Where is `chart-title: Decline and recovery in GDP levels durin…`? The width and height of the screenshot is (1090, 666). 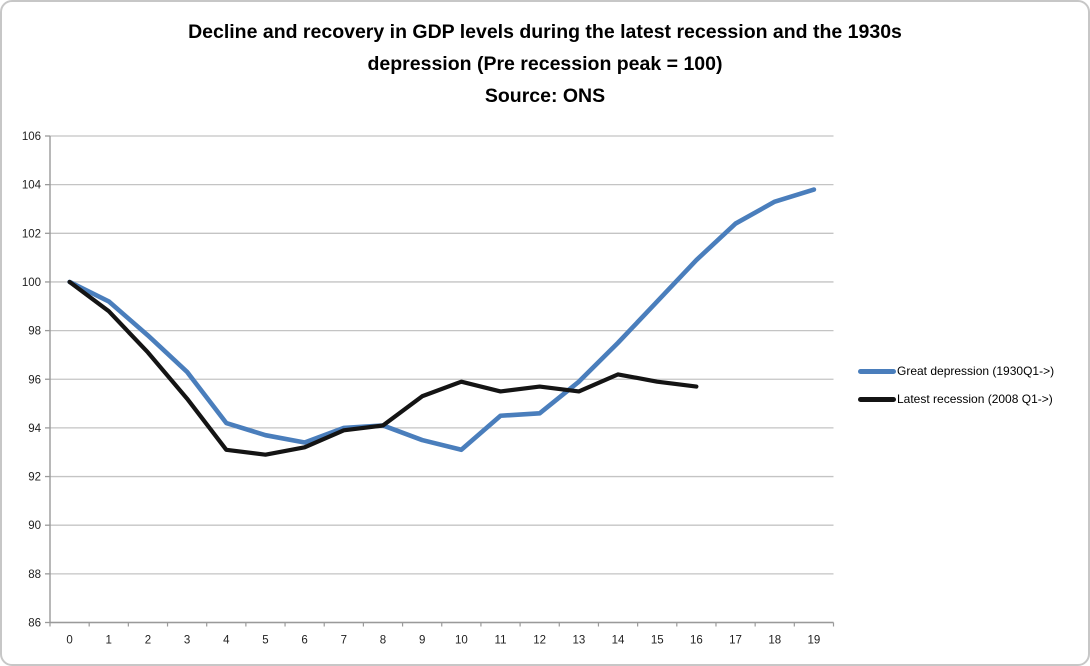 chart-title: Decline and recovery in GDP levels durin… is located at coordinates (545, 64).